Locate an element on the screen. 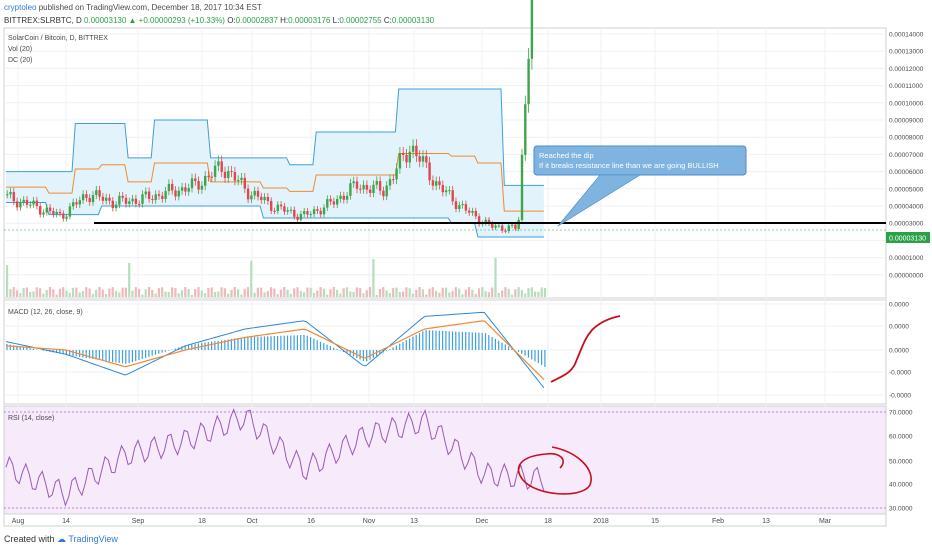 The width and height of the screenshot is (932, 550). footer-created-with: Created with is located at coordinates (29, 539).